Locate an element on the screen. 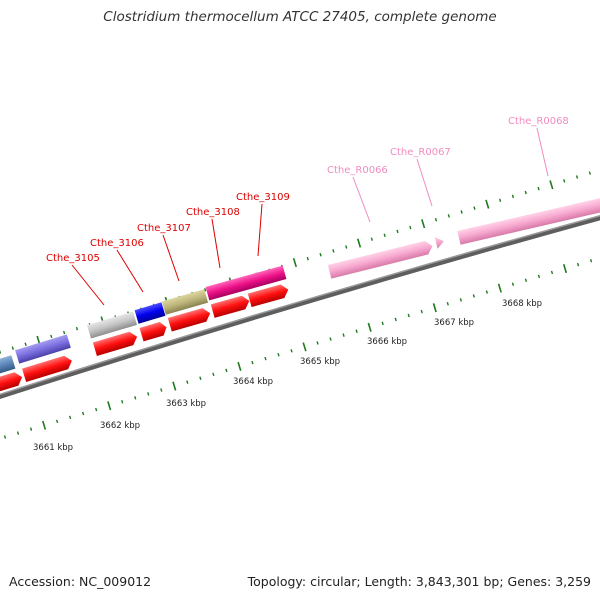 The height and width of the screenshot is (600, 600). gene-label-cthe-3108: Cthe_3108 is located at coordinates (213, 212).